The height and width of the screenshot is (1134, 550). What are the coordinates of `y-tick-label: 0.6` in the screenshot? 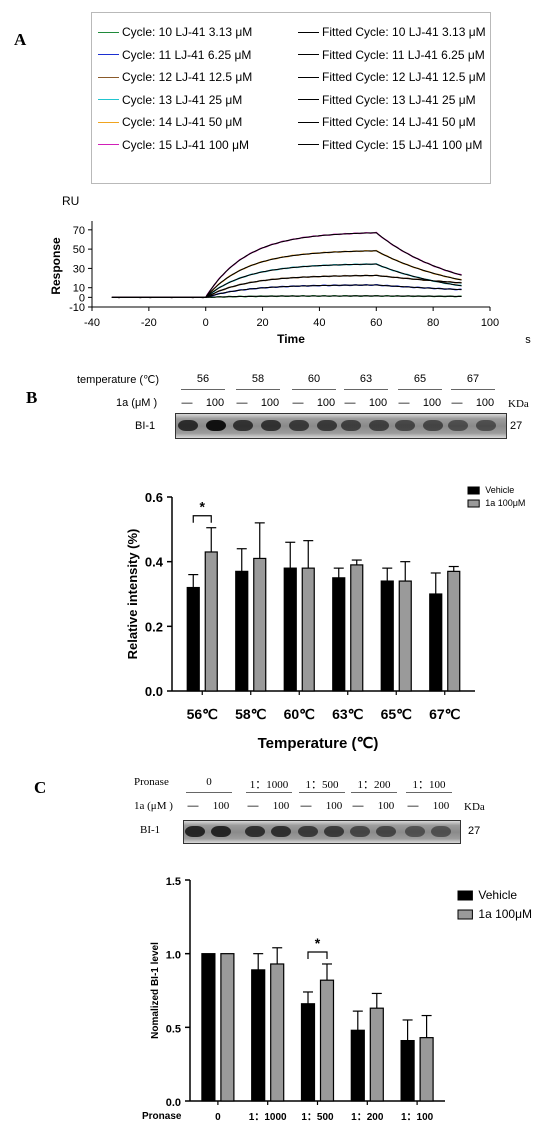 It's located at (154, 497).